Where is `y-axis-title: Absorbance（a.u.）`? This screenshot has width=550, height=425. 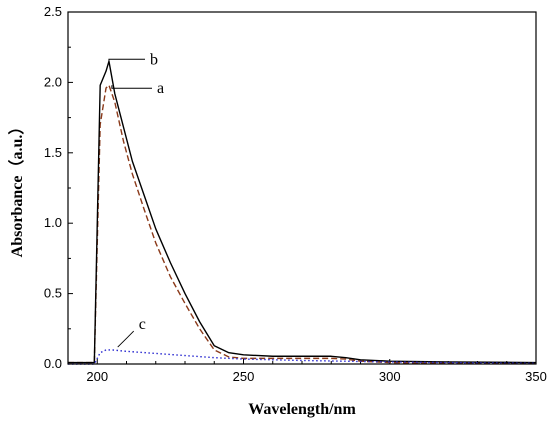 y-axis-title: Absorbance（a.u.） is located at coordinates (17, 188).